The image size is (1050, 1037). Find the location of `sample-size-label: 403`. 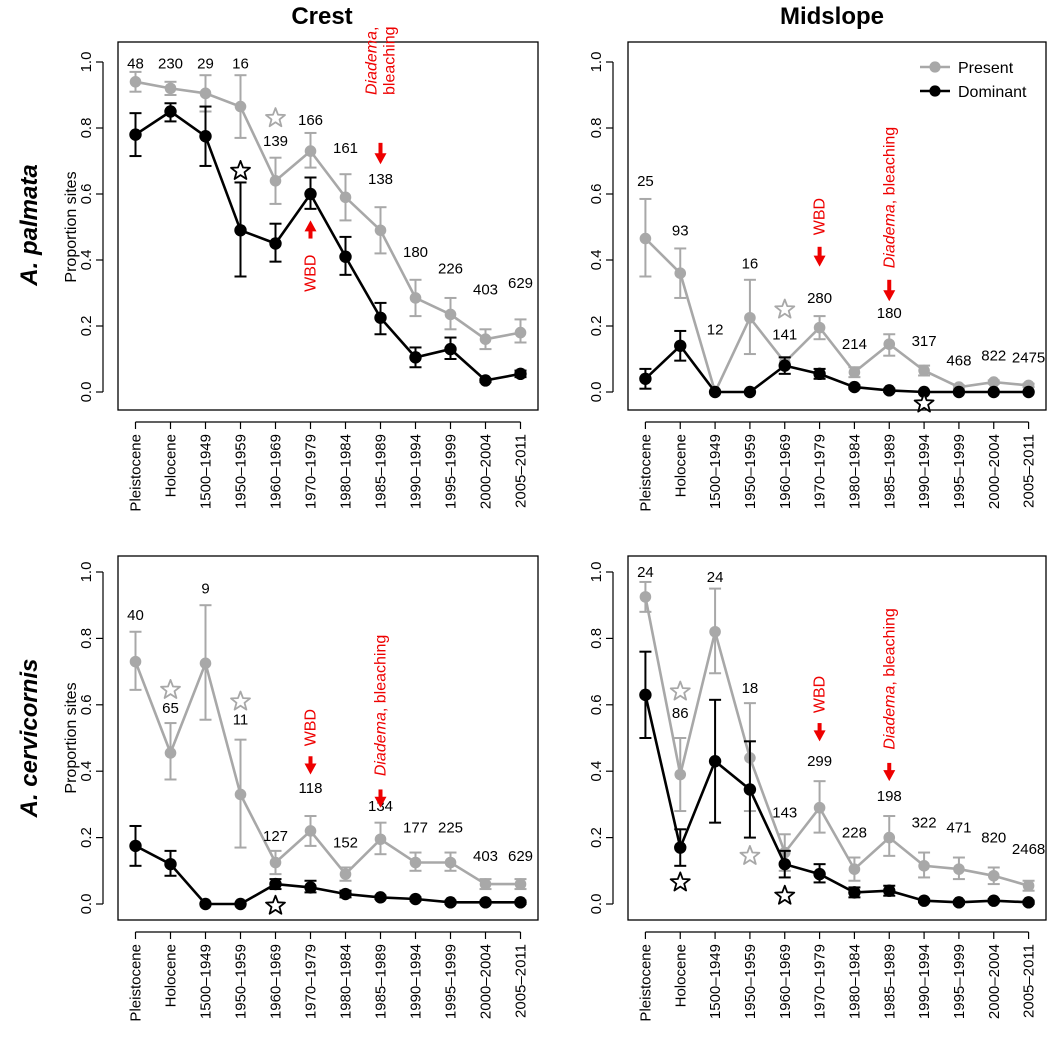

sample-size-label: 403 is located at coordinates (485, 856).